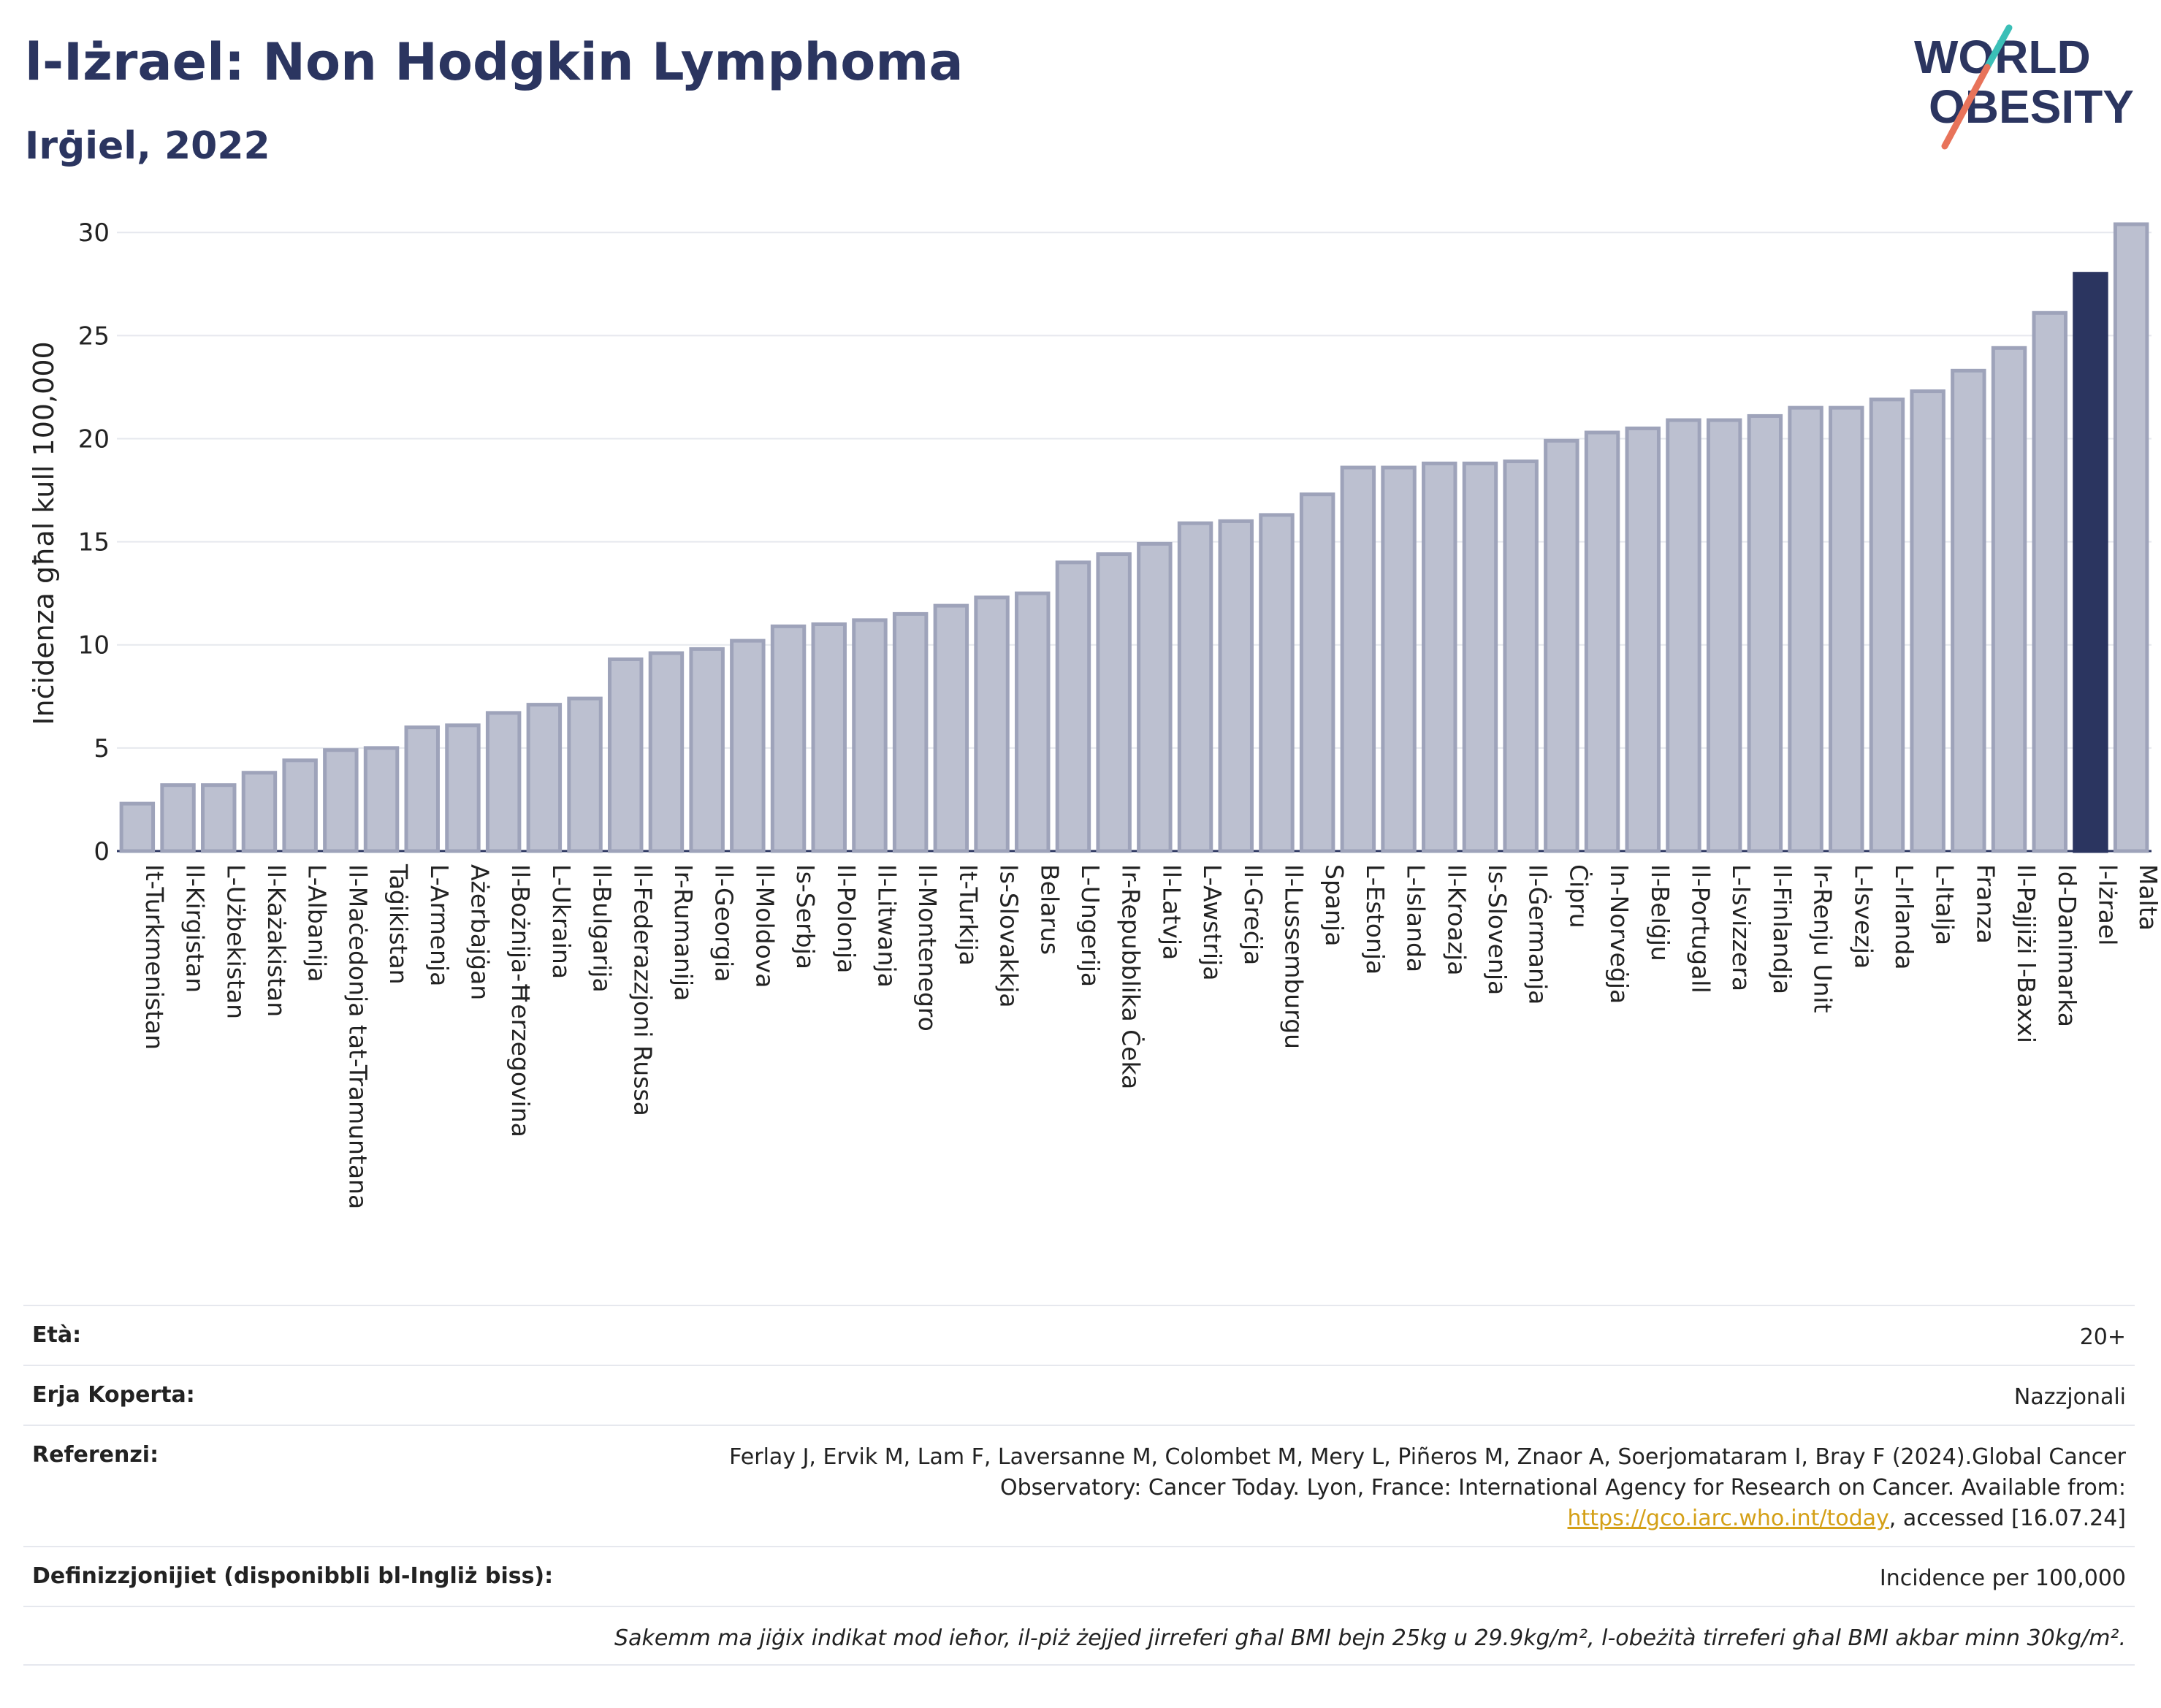 The width and height of the screenshot is (2161, 1708). I want to click on age-value: 20+, so click(2102, 1337).